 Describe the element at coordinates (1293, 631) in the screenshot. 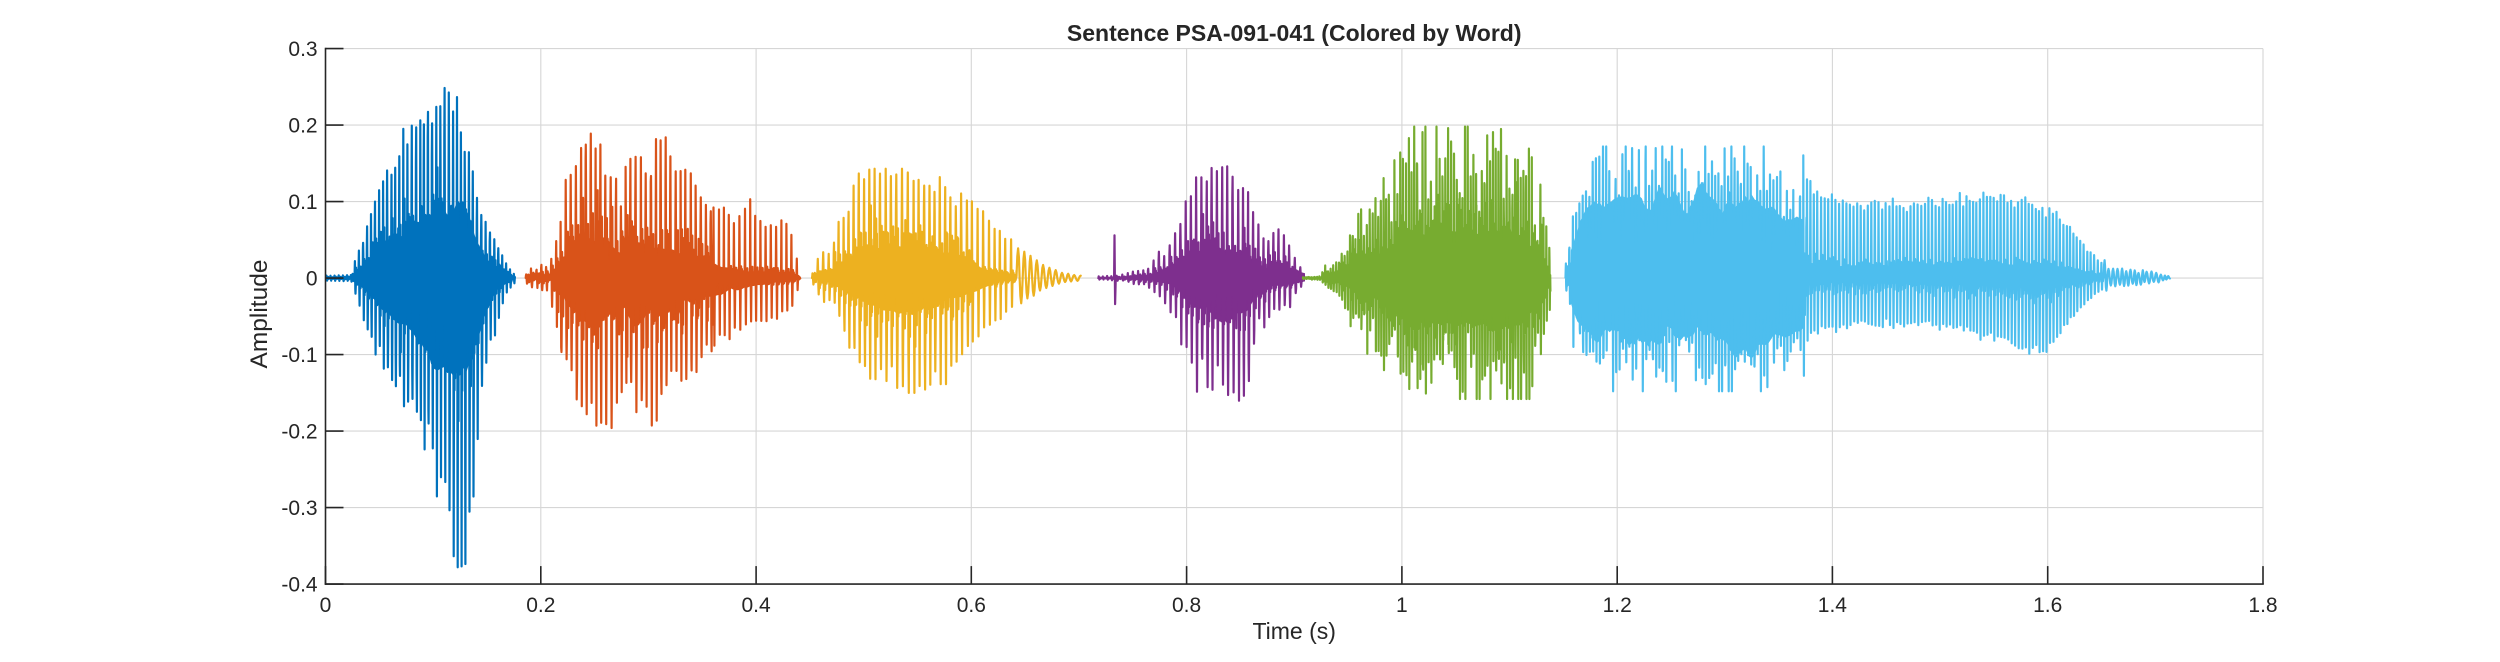

I see `svg-text: Time (s)` at that location.